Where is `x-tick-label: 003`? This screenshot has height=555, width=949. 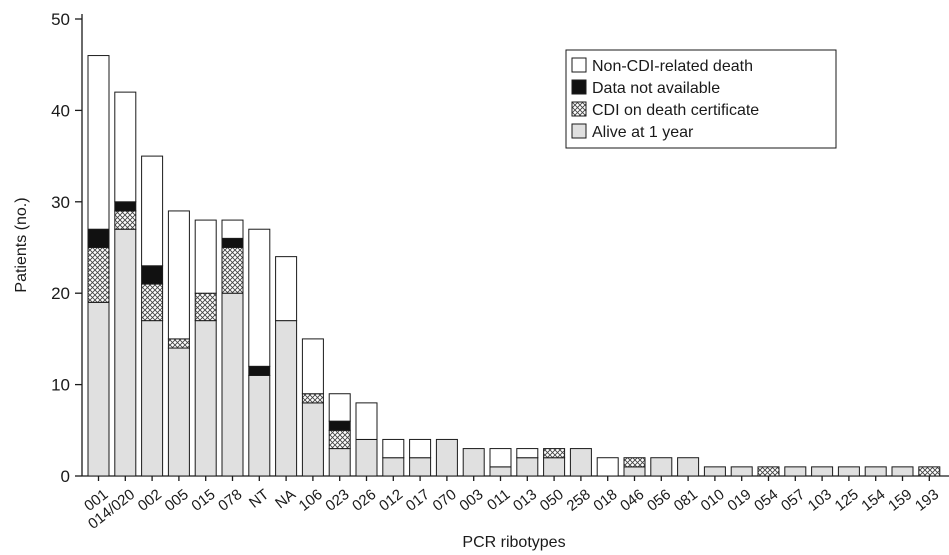
x-tick-label: 003 is located at coordinates (471, 500).